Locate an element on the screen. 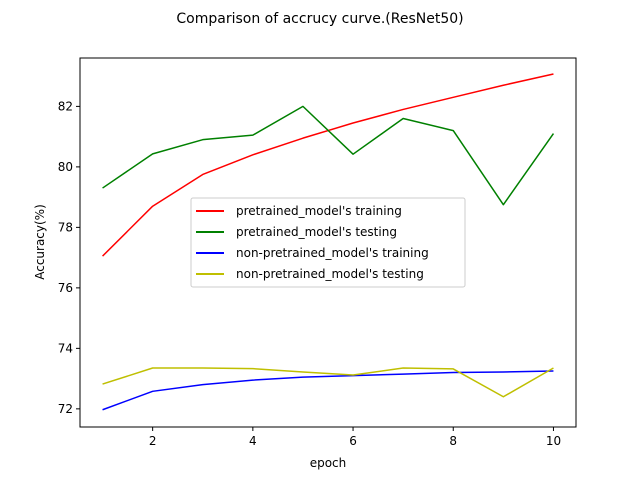 This screenshot has height=480, width=640. x-tick-label: 4 is located at coordinates (253, 441).